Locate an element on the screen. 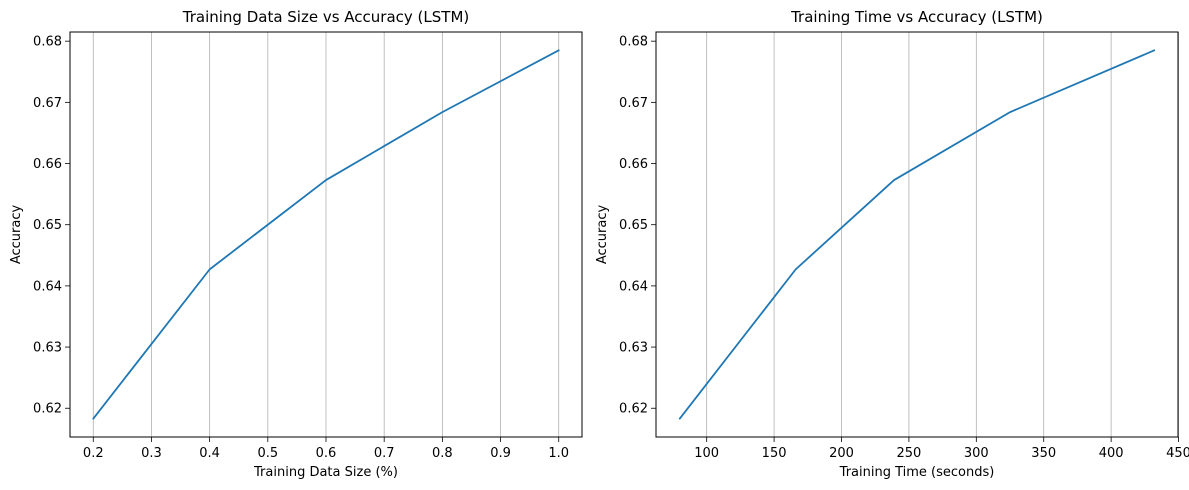 The height and width of the screenshot is (490, 1189). x-tick-label: 0.8 is located at coordinates (442, 453).